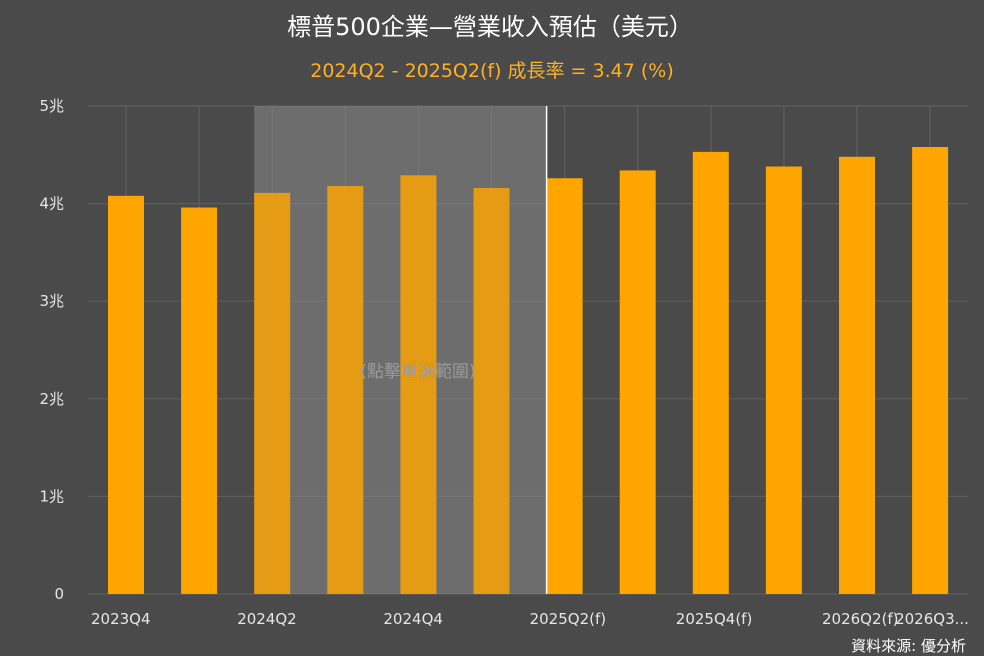 Image resolution: width=984 pixels, height=656 pixels. Describe the element at coordinates (51, 496) in the screenshot. I see `y-tick-label: 1兆` at that location.